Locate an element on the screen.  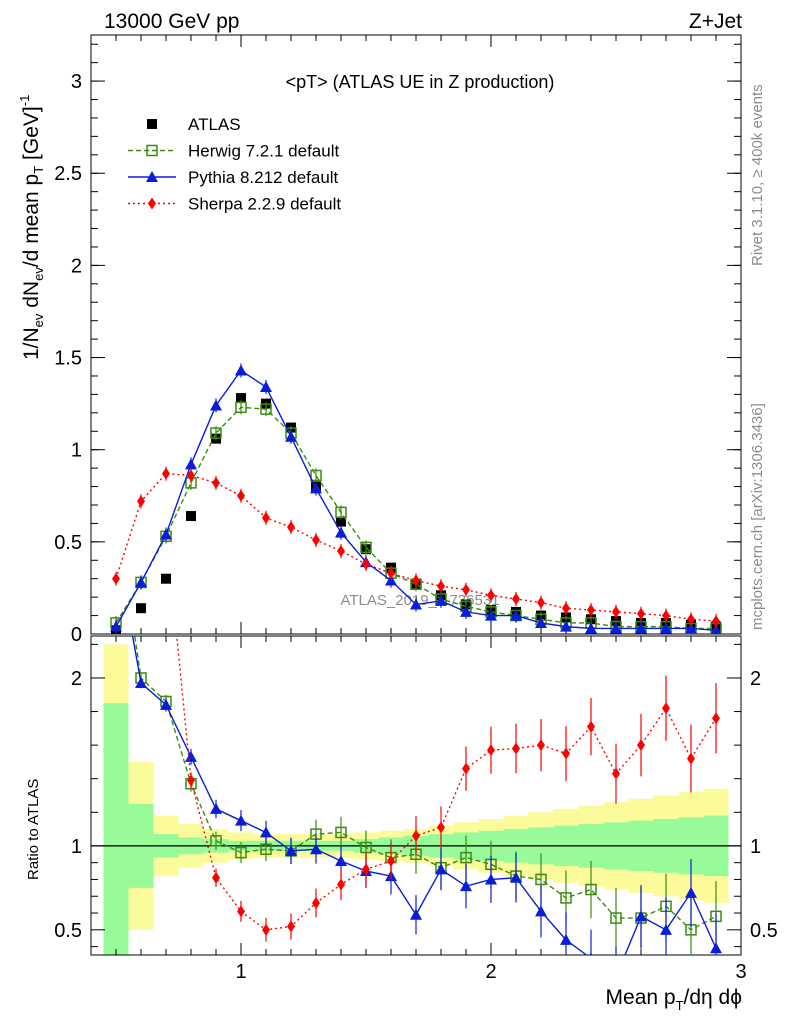
y-tick-label: 3 is located at coordinates (76, 82).